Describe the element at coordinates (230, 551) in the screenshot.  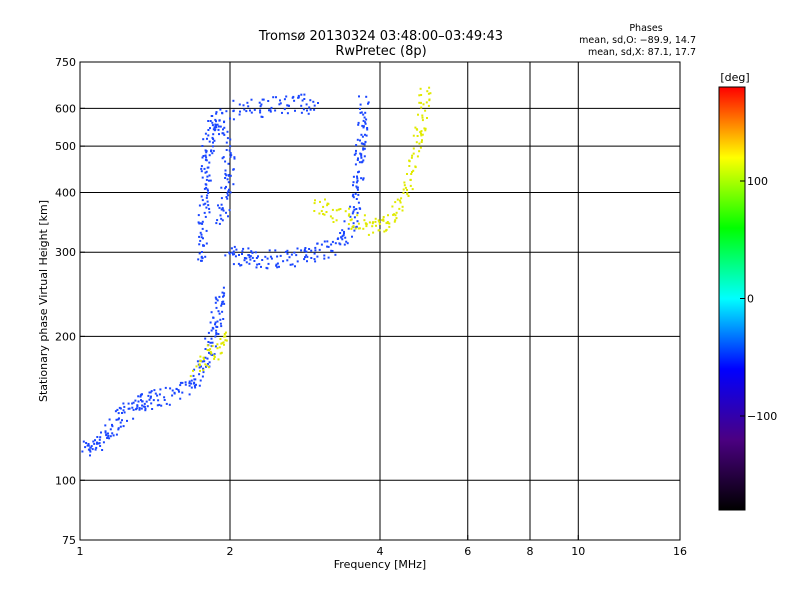
I see `x-tick-label: 2` at that location.